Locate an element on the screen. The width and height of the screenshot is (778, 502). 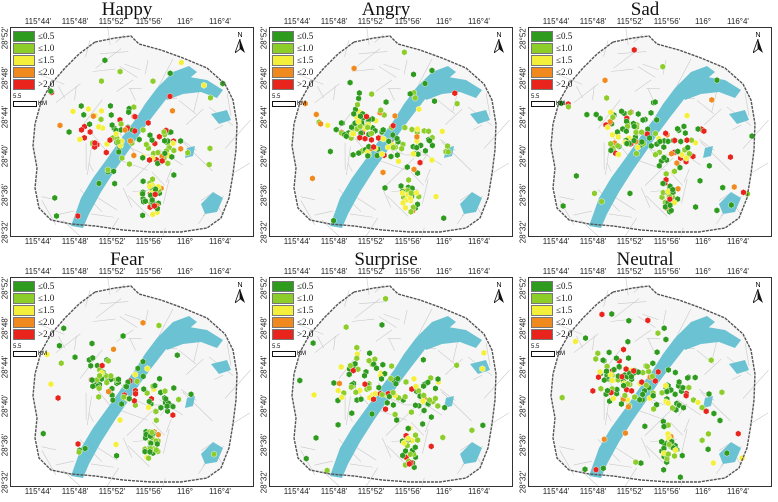
lon-tick-top: 115°44' is located at coordinates (38, 21).